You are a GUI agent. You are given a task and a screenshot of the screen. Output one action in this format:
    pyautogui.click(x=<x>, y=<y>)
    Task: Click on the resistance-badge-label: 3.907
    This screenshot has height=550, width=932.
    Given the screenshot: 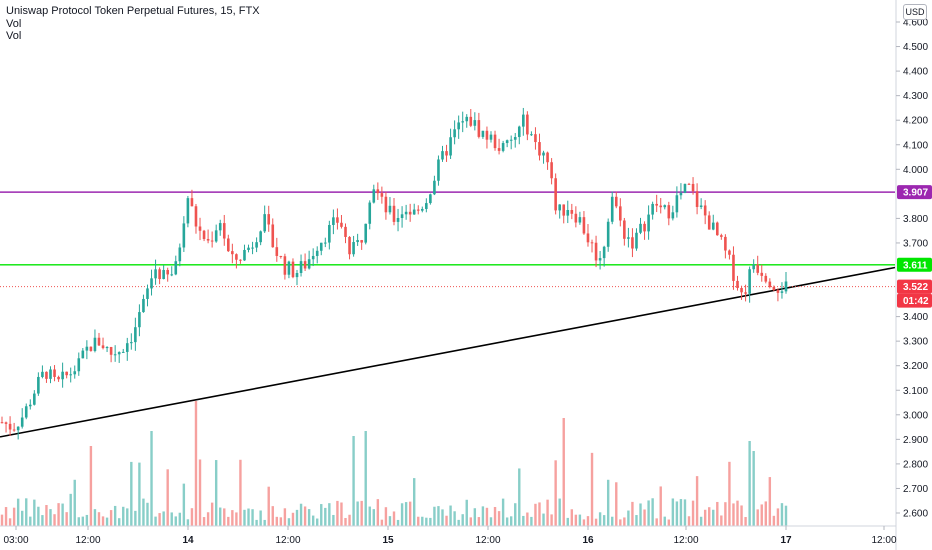 What is the action you would take?
    pyautogui.click(x=915, y=193)
    